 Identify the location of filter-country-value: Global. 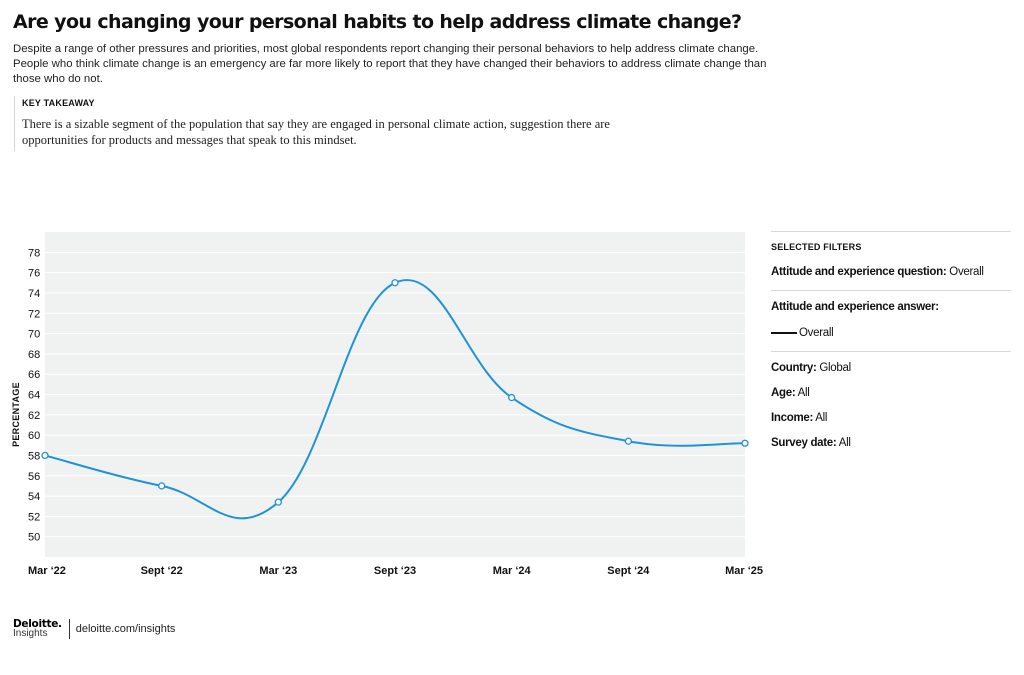
(833, 368).